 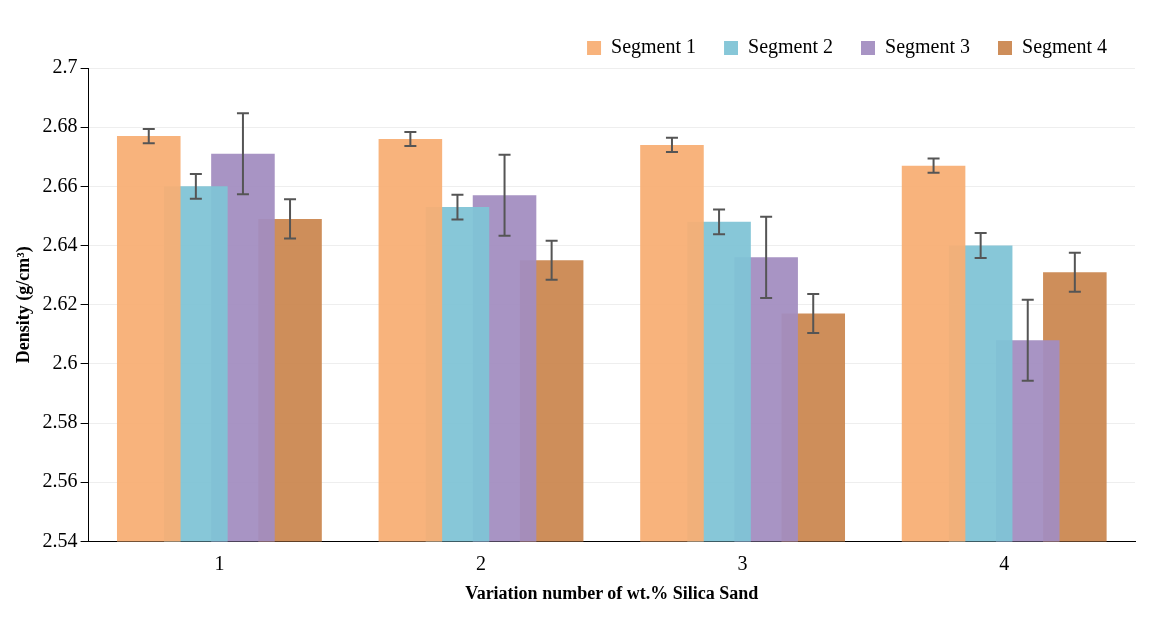 I want to click on y-tick-label: 2.54, so click(x=60, y=539).